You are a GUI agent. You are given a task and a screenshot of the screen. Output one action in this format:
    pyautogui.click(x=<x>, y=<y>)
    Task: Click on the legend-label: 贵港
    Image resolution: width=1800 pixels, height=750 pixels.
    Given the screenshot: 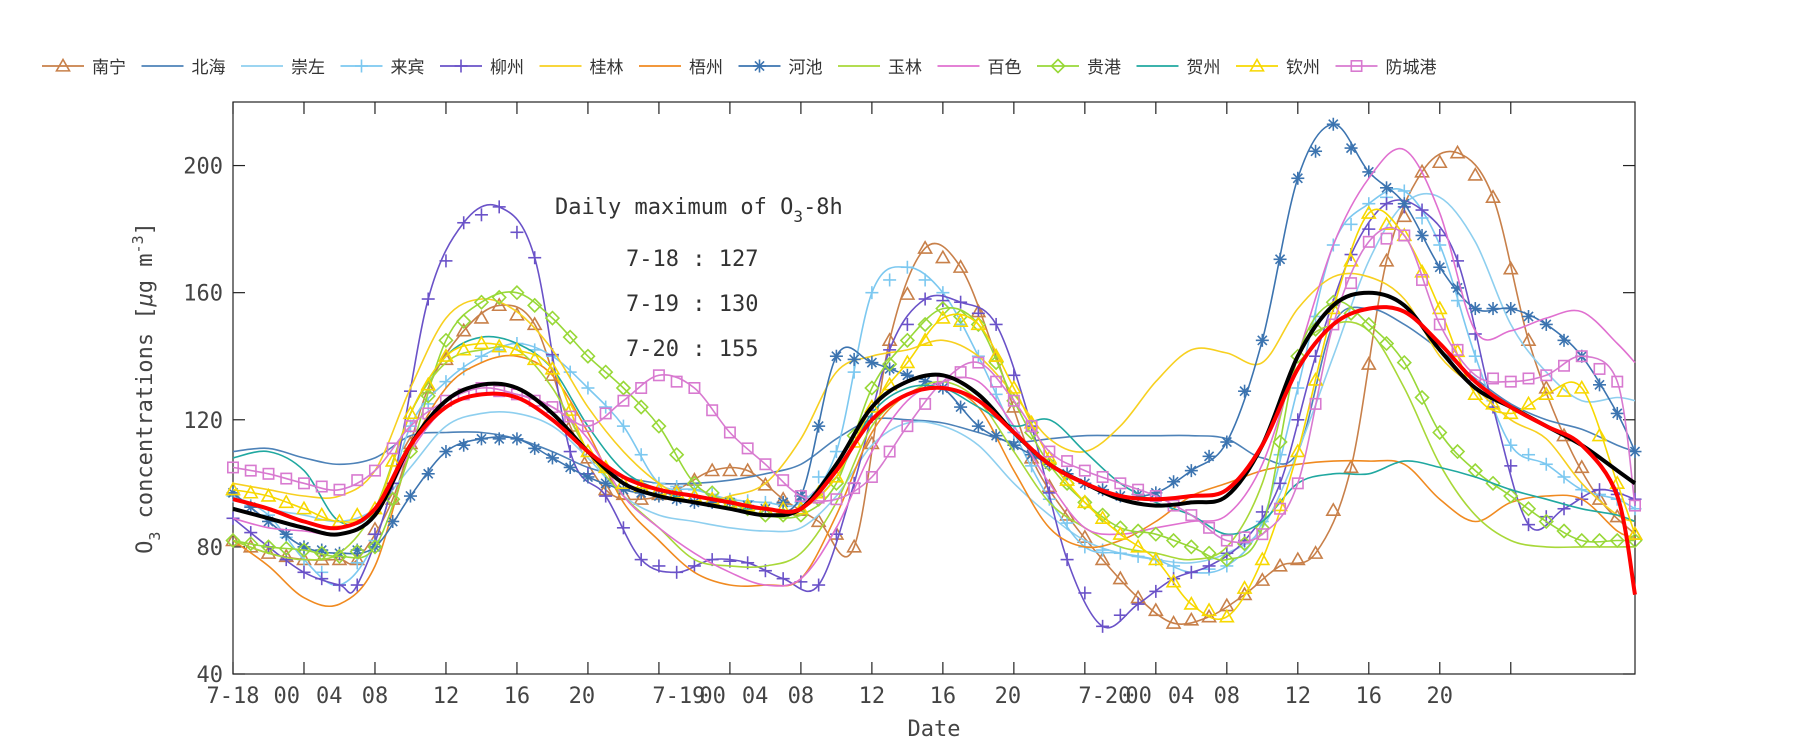 What is the action you would take?
    pyautogui.click(x=1104, y=68)
    